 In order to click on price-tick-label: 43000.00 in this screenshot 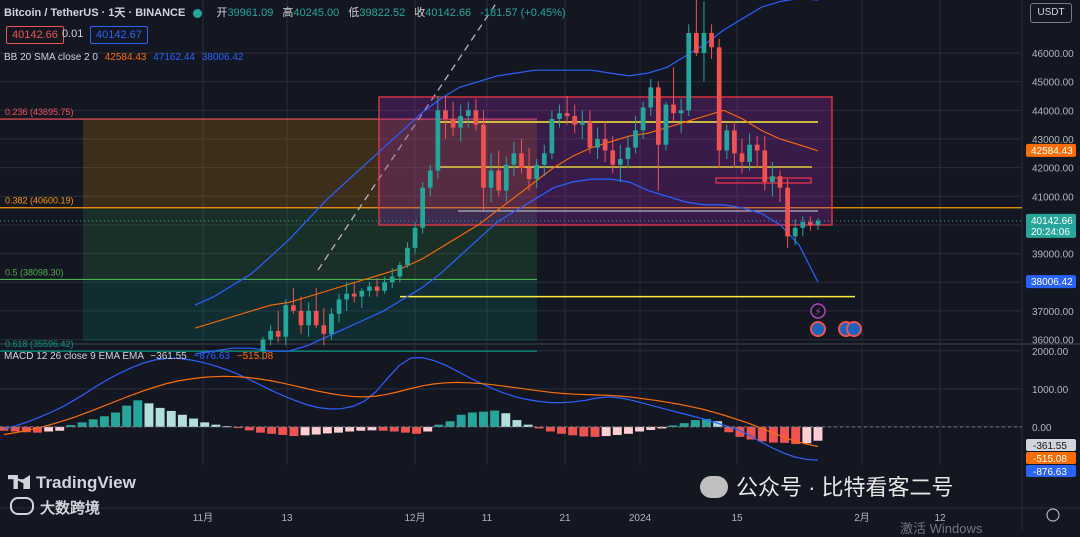, I will do `click(1053, 140)`.